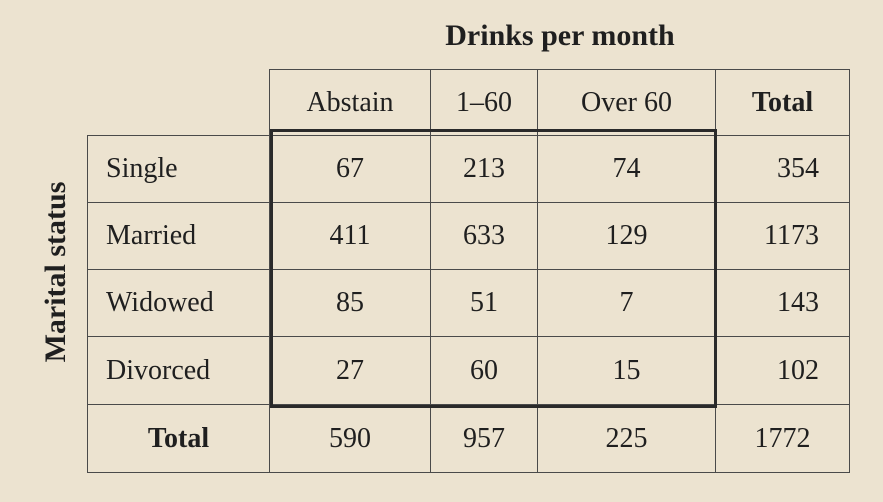 This screenshot has width=883, height=502. Describe the element at coordinates (350, 371) in the screenshot. I see `table-cell: 27` at that location.